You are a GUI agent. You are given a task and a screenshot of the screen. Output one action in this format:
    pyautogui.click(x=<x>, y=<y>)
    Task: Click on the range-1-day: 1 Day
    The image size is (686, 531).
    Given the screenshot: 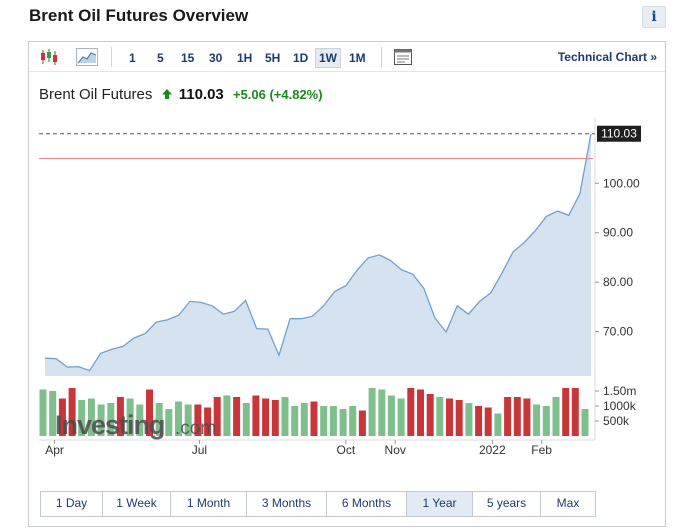 What is the action you would take?
    pyautogui.click(x=72, y=504)
    